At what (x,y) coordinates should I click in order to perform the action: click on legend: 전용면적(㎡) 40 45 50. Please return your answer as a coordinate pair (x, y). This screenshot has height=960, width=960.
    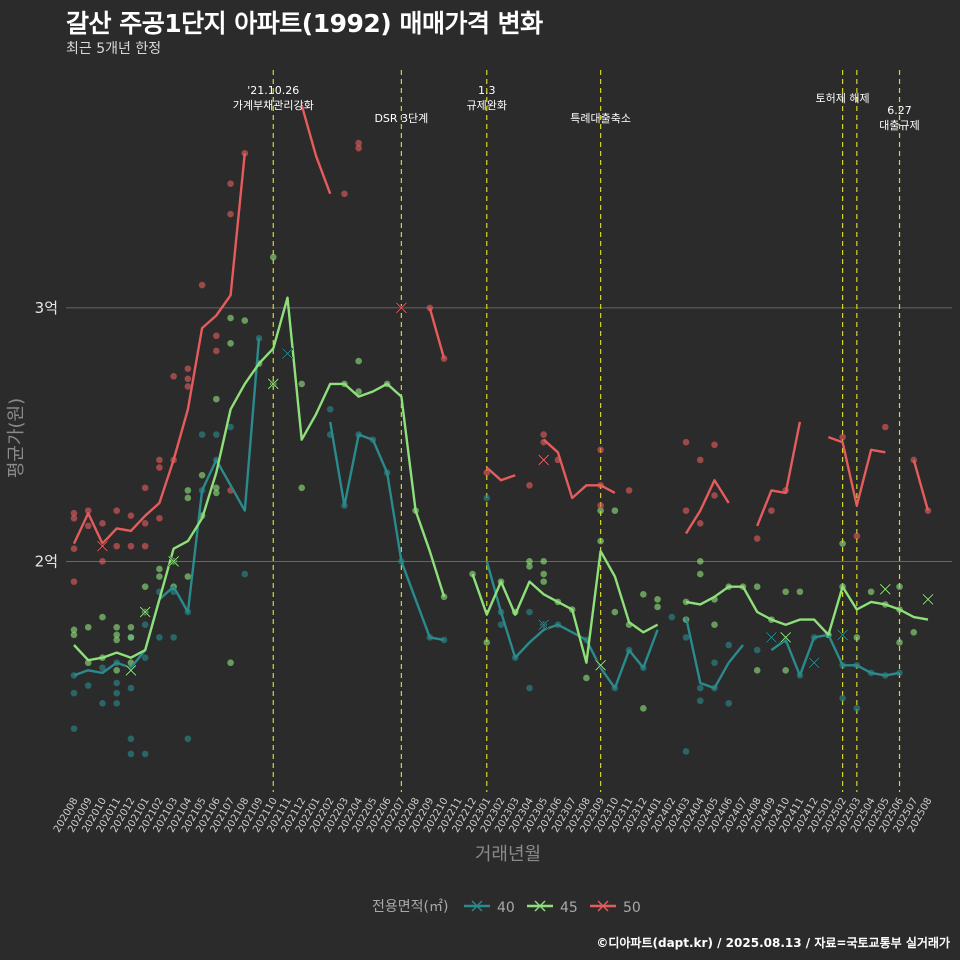
    Looking at the image, I should click on (506, 907).